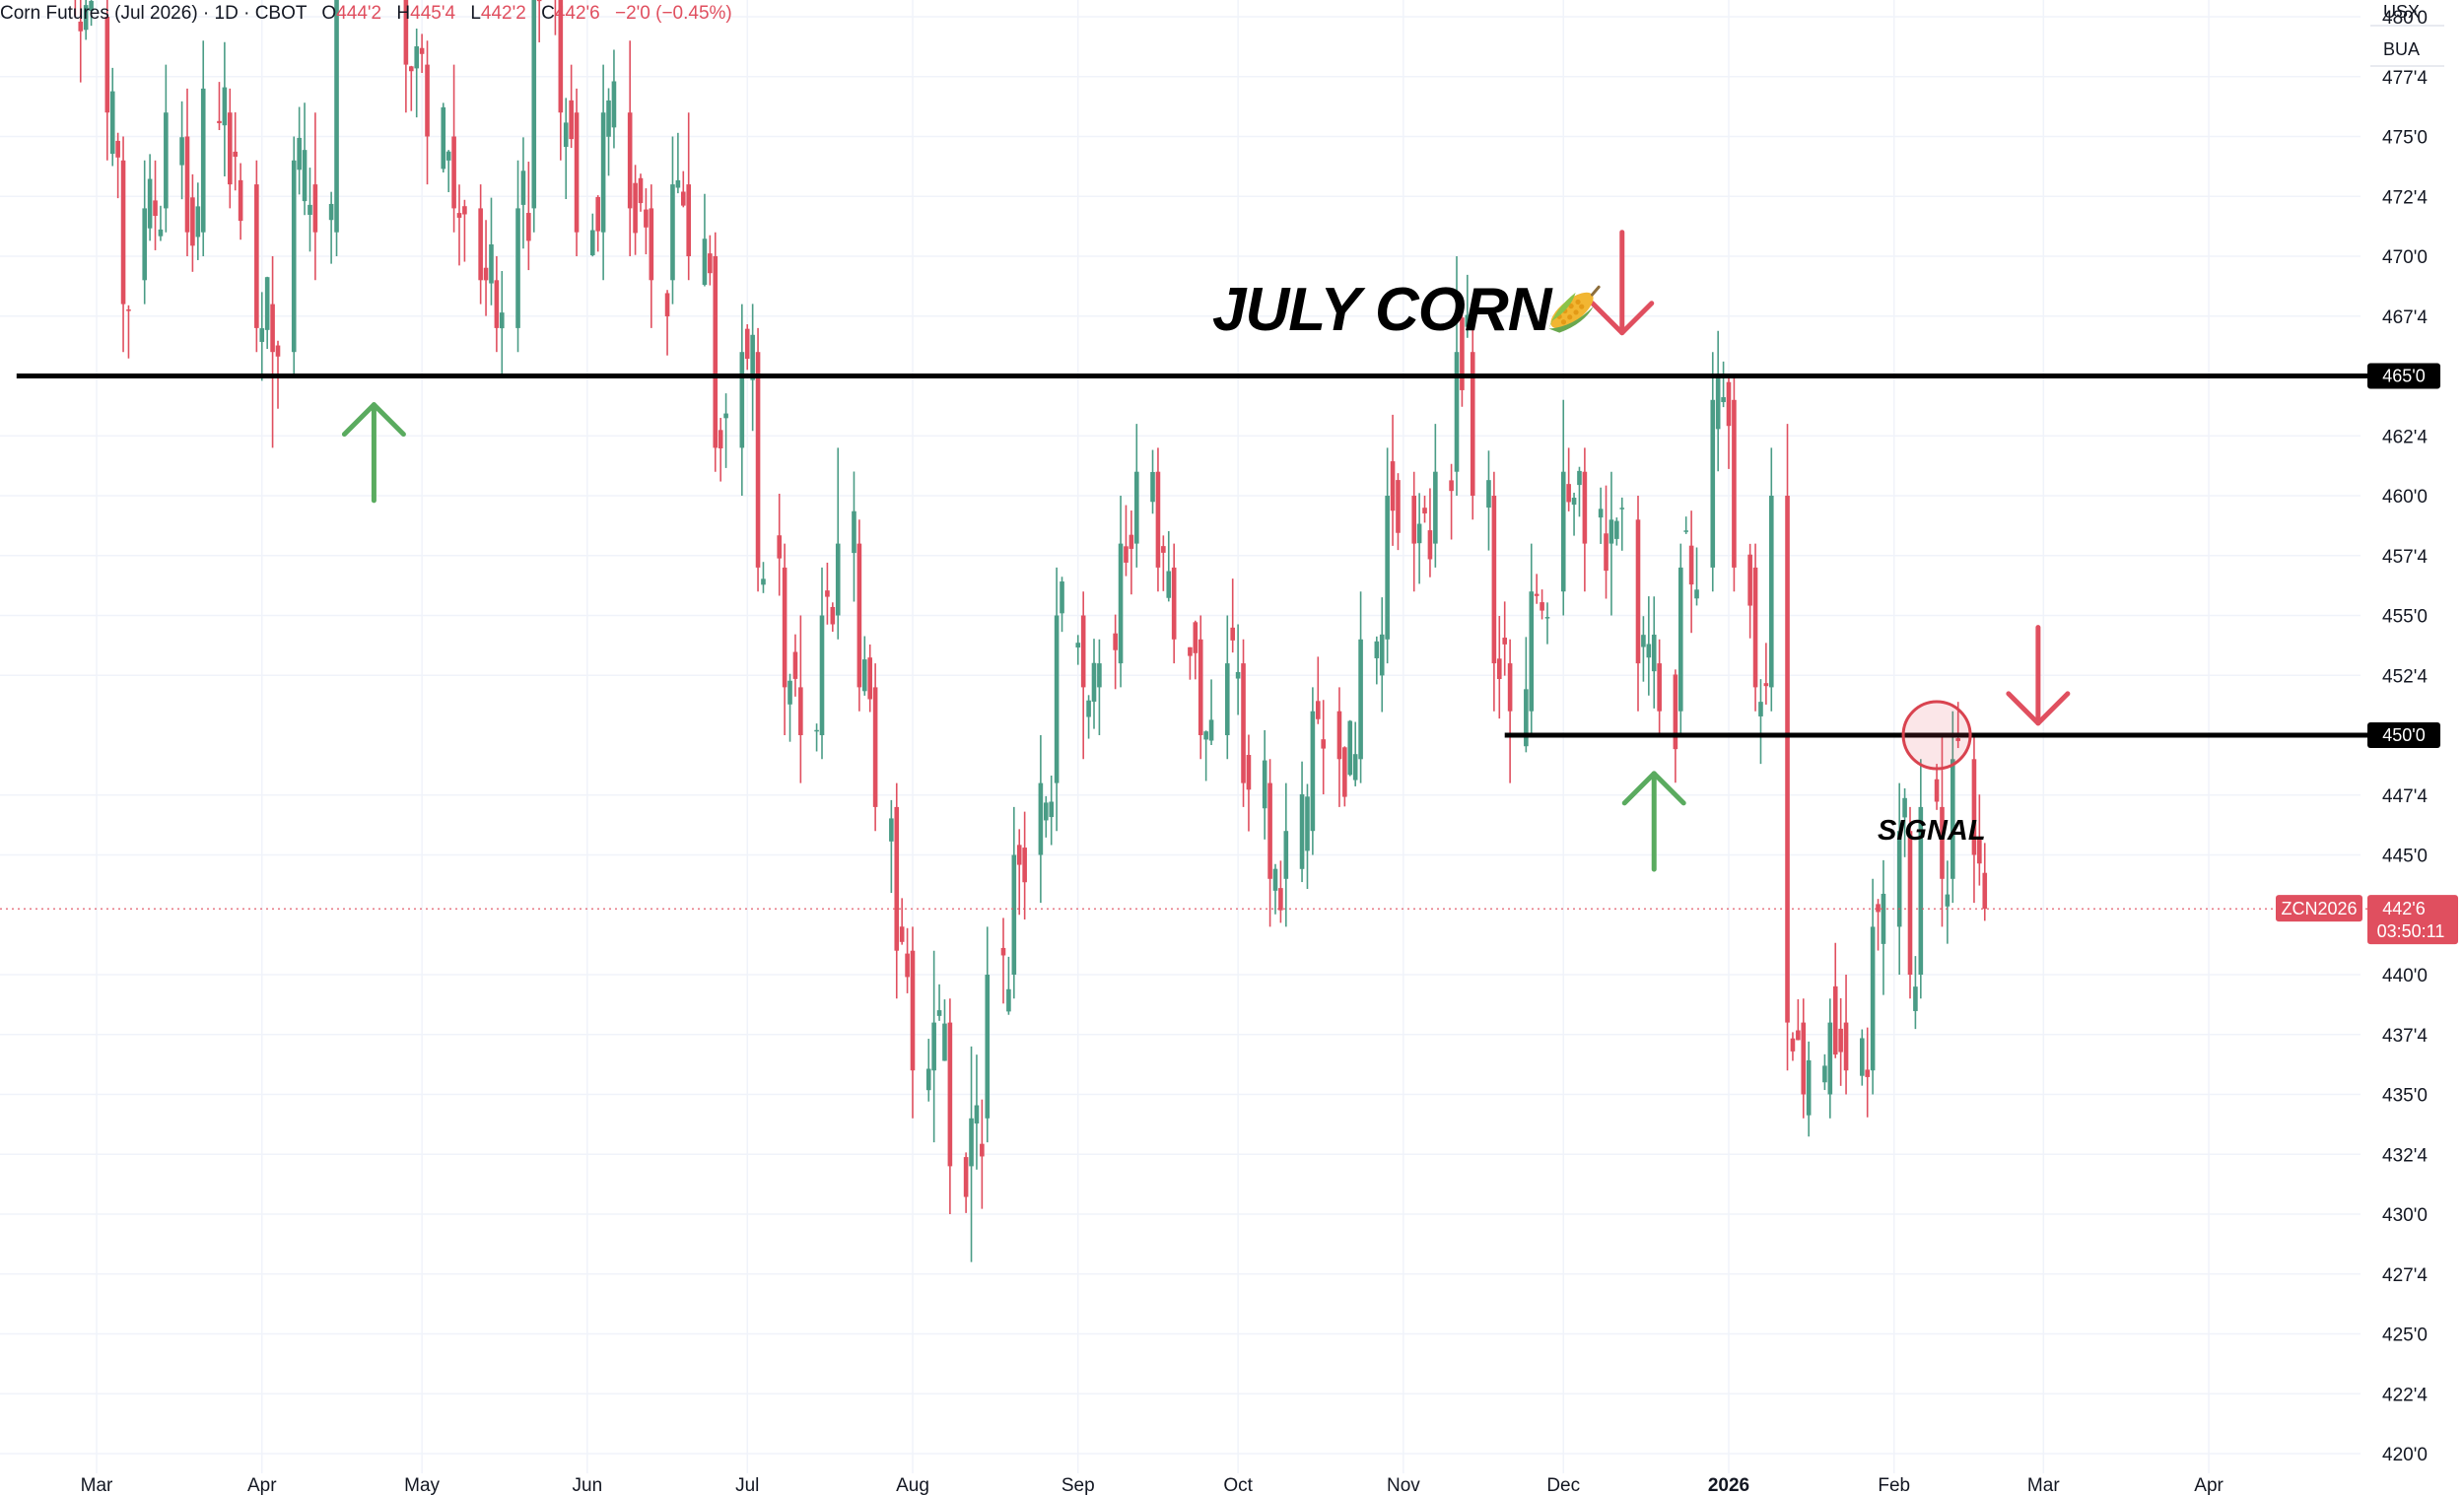 The image size is (2464, 1495). Describe the element at coordinates (1574, 309) in the screenshot. I see `corn-emoji-icon` at that location.